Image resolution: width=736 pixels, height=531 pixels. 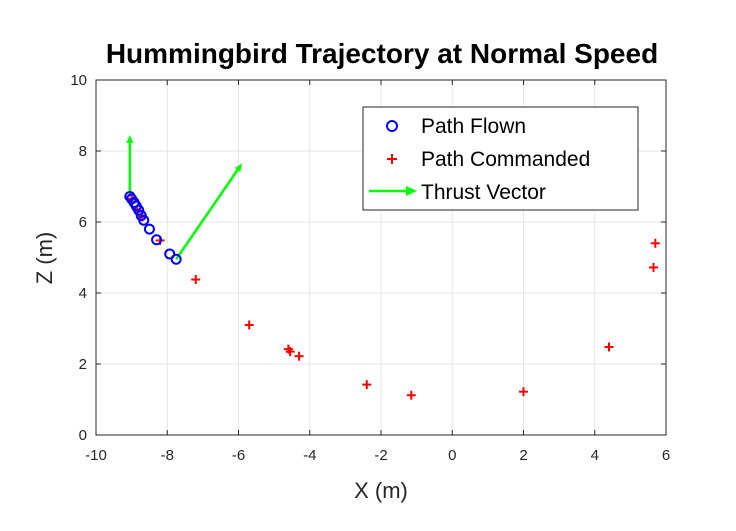 I want to click on legend-marker-path-flown, so click(x=392, y=126).